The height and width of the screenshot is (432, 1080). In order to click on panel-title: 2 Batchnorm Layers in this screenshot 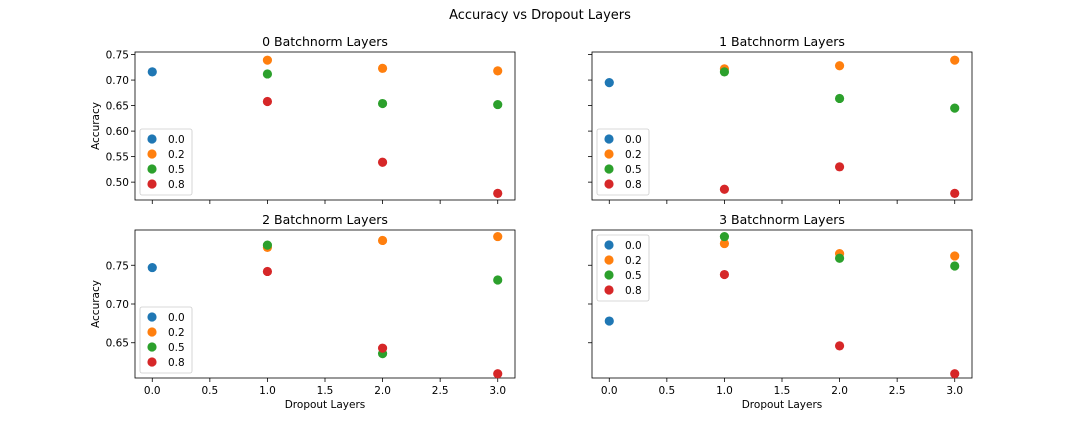, I will do `click(325, 219)`.